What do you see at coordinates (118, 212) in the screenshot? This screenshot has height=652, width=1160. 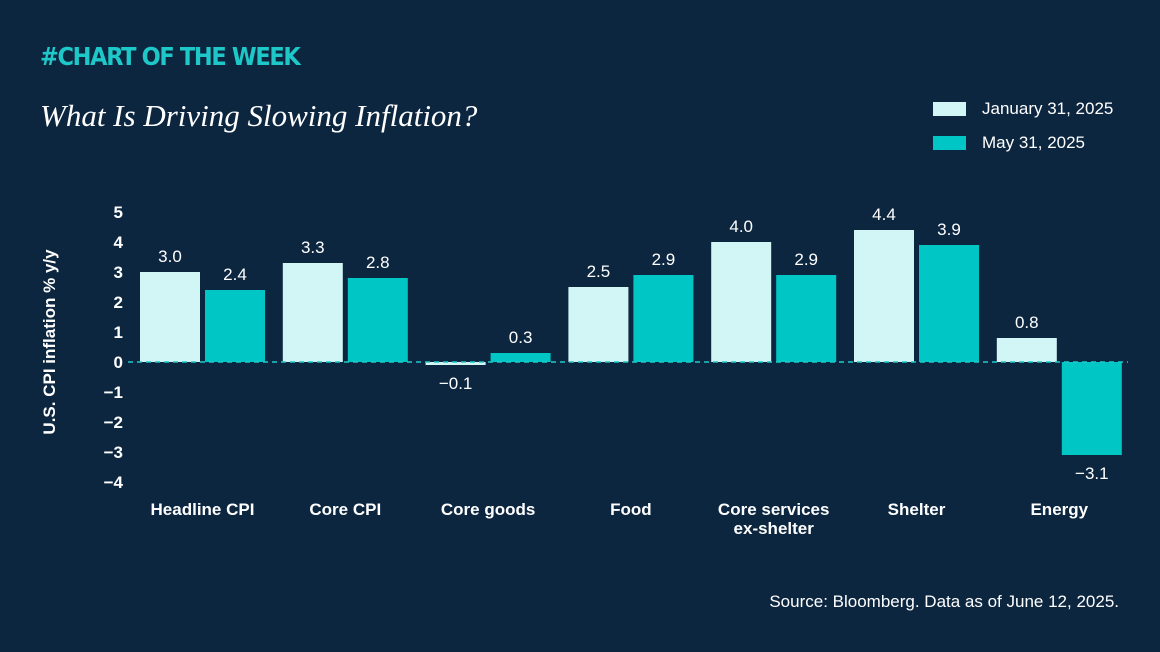 I see `y-tick-label: 5` at bounding box center [118, 212].